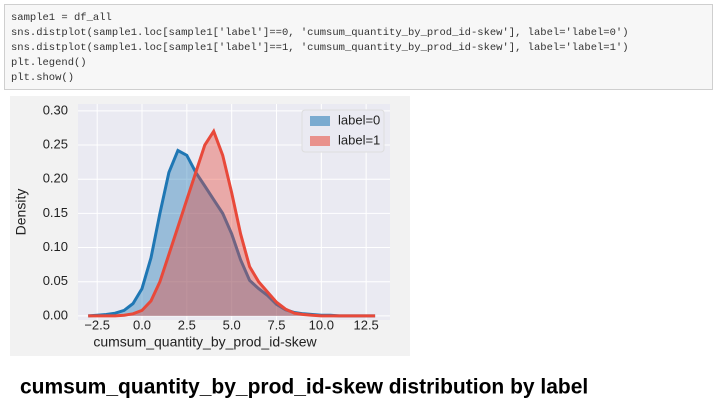  I want to click on y-tick-label: 0.05, so click(55, 280).